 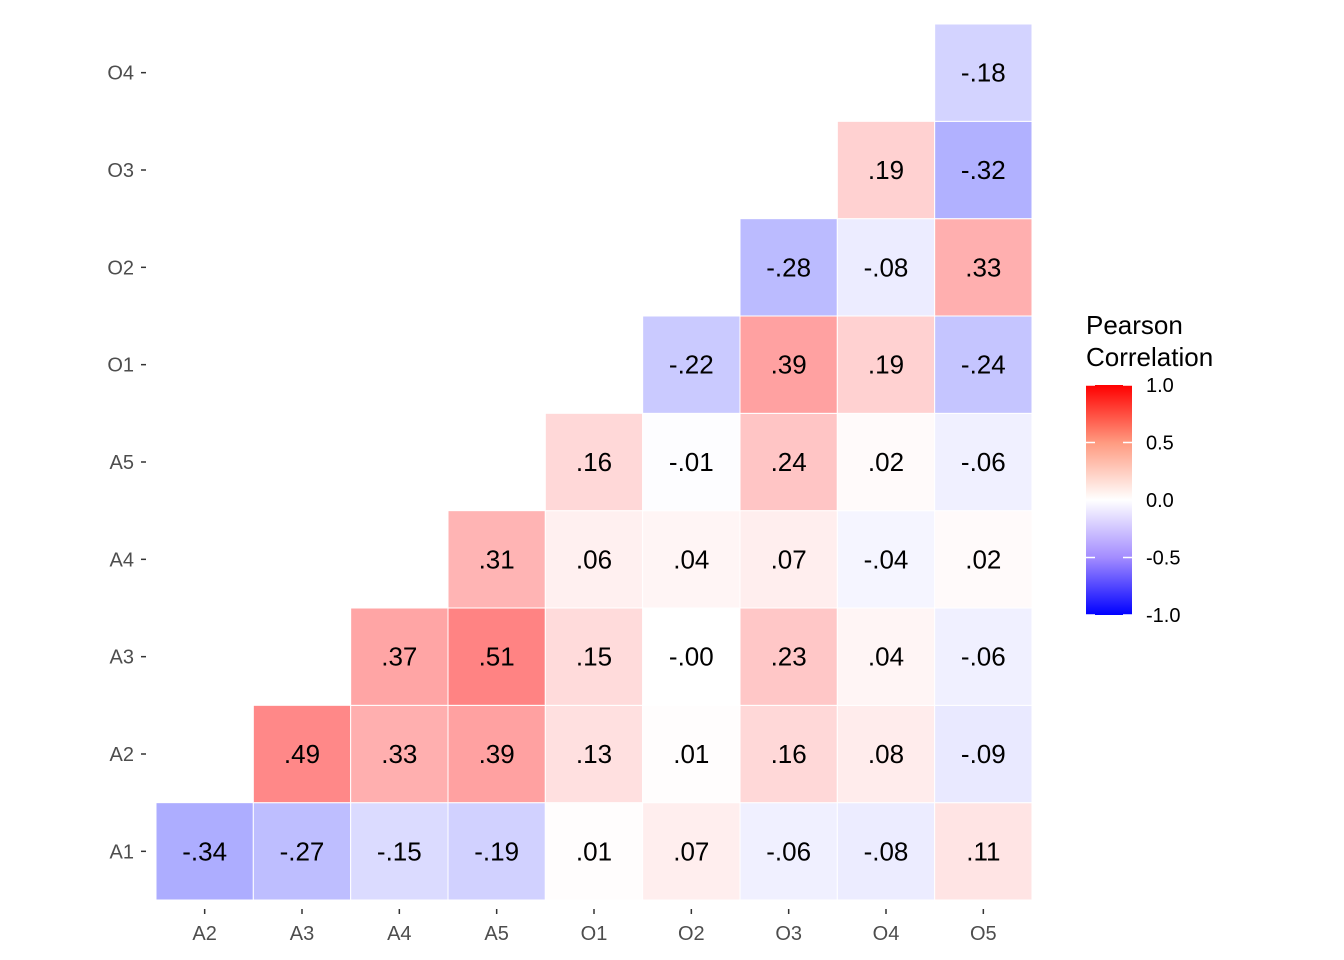 I want to click on heatmap-cell-a3-o1, so click(x=594, y=656).